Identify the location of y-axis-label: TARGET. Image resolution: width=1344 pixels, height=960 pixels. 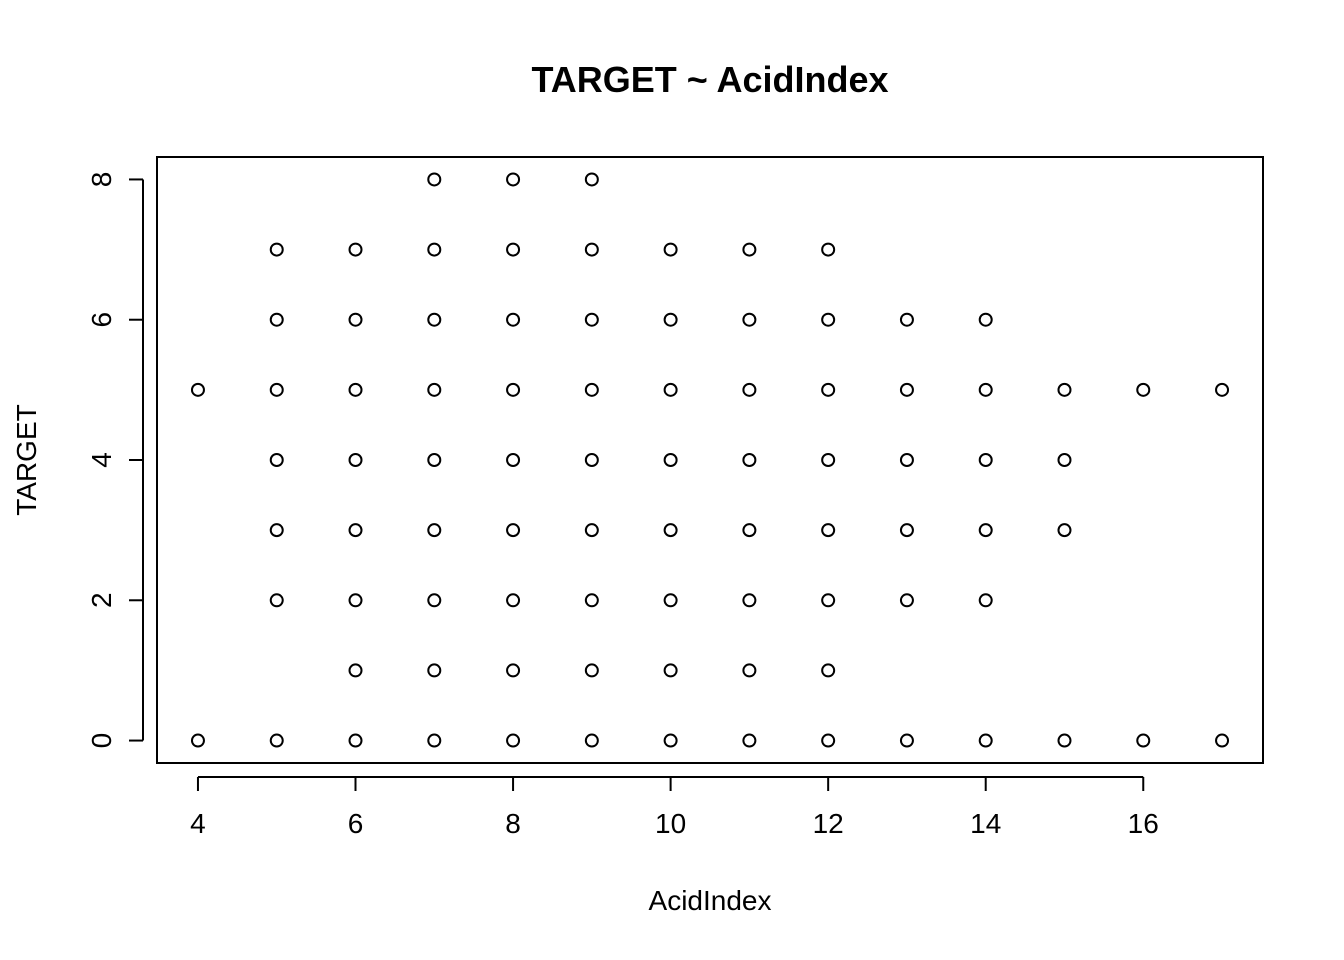
(26, 459).